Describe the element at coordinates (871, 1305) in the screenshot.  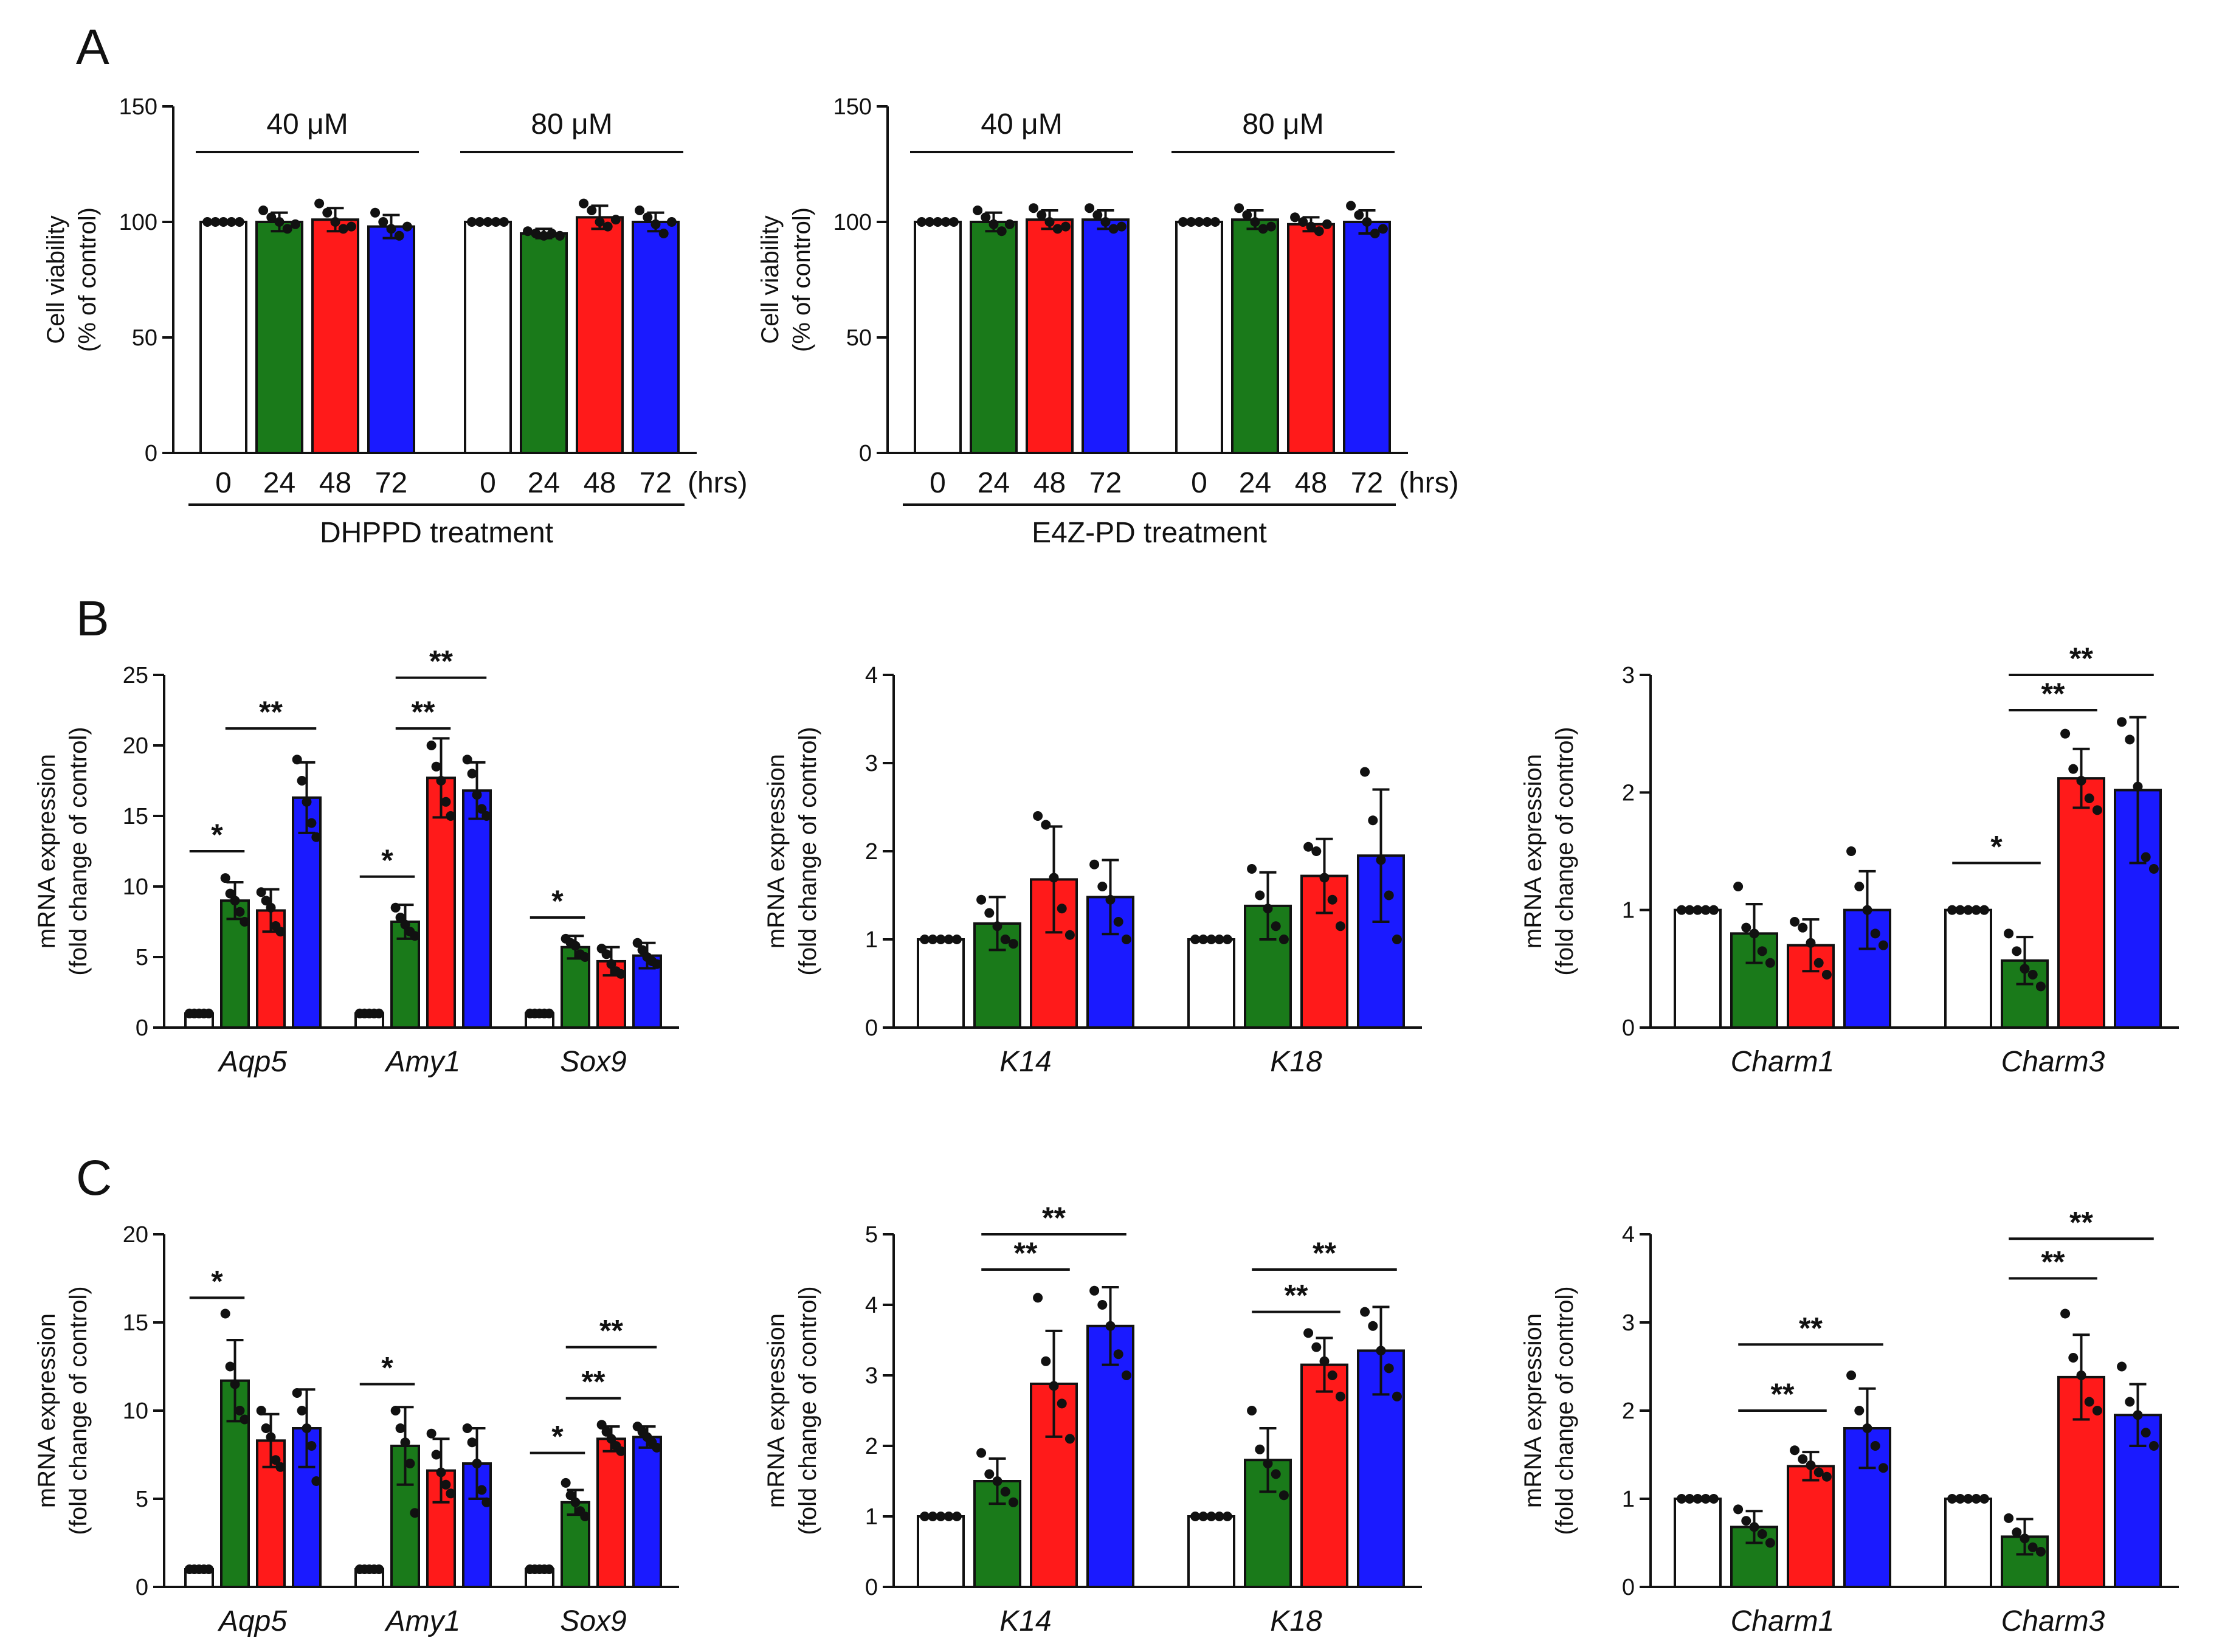
I see `y-tick-label: 4` at that location.